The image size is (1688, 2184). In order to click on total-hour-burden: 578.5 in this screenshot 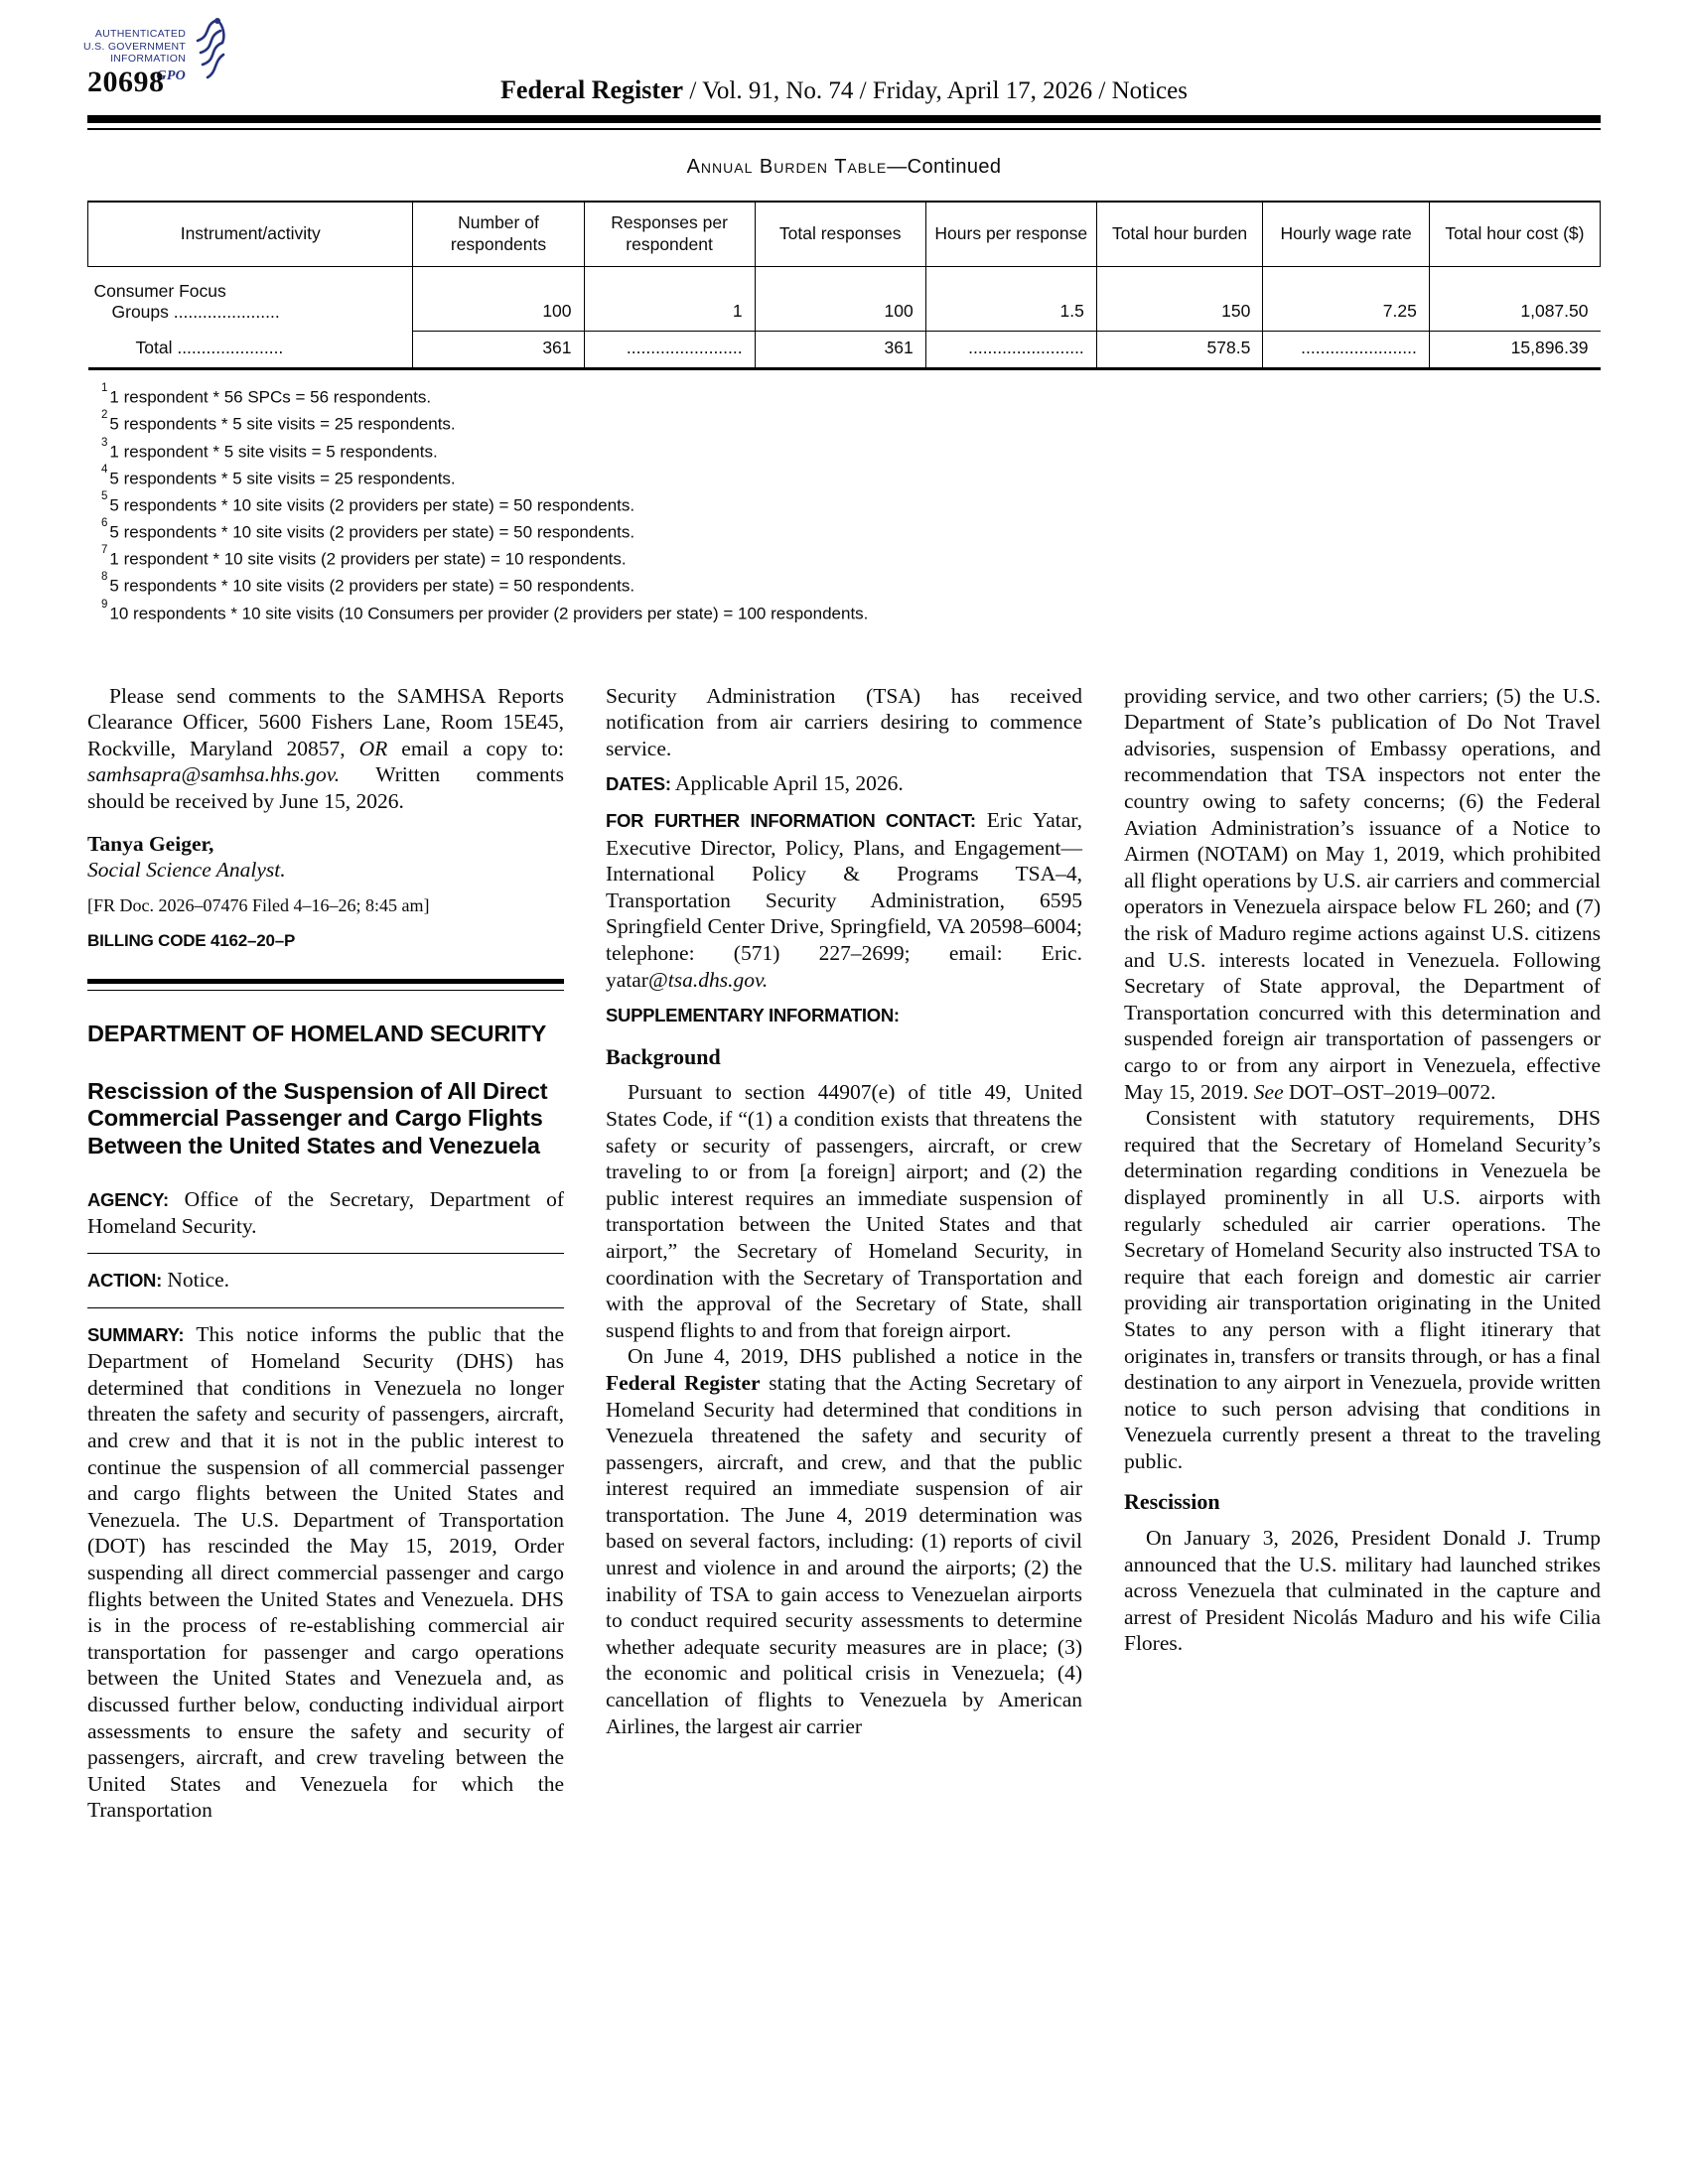, I will do `click(1179, 350)`.